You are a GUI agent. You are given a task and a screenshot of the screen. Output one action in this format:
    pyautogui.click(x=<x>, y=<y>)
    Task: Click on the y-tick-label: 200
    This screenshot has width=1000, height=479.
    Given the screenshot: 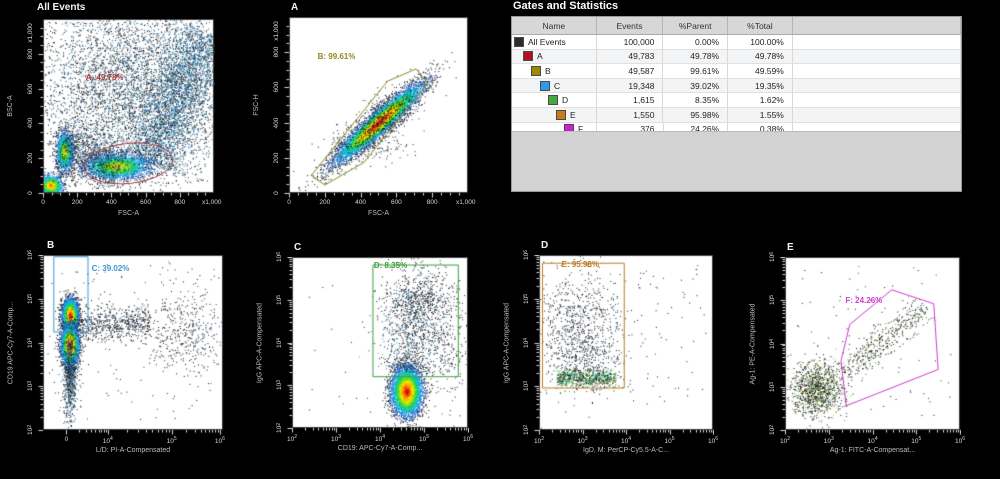 What is the action you would take?
    pyautogui.click(x=276, y=158)
    